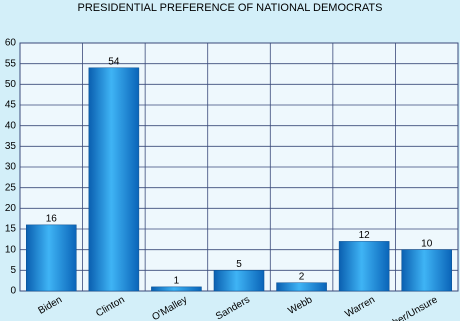 The width and height of the screenshot is (460, 321). What do you see at coordinates (233, 307) in the screenshot?
I see `x-tick-label: Sanders` at bounding box center [233, 307].